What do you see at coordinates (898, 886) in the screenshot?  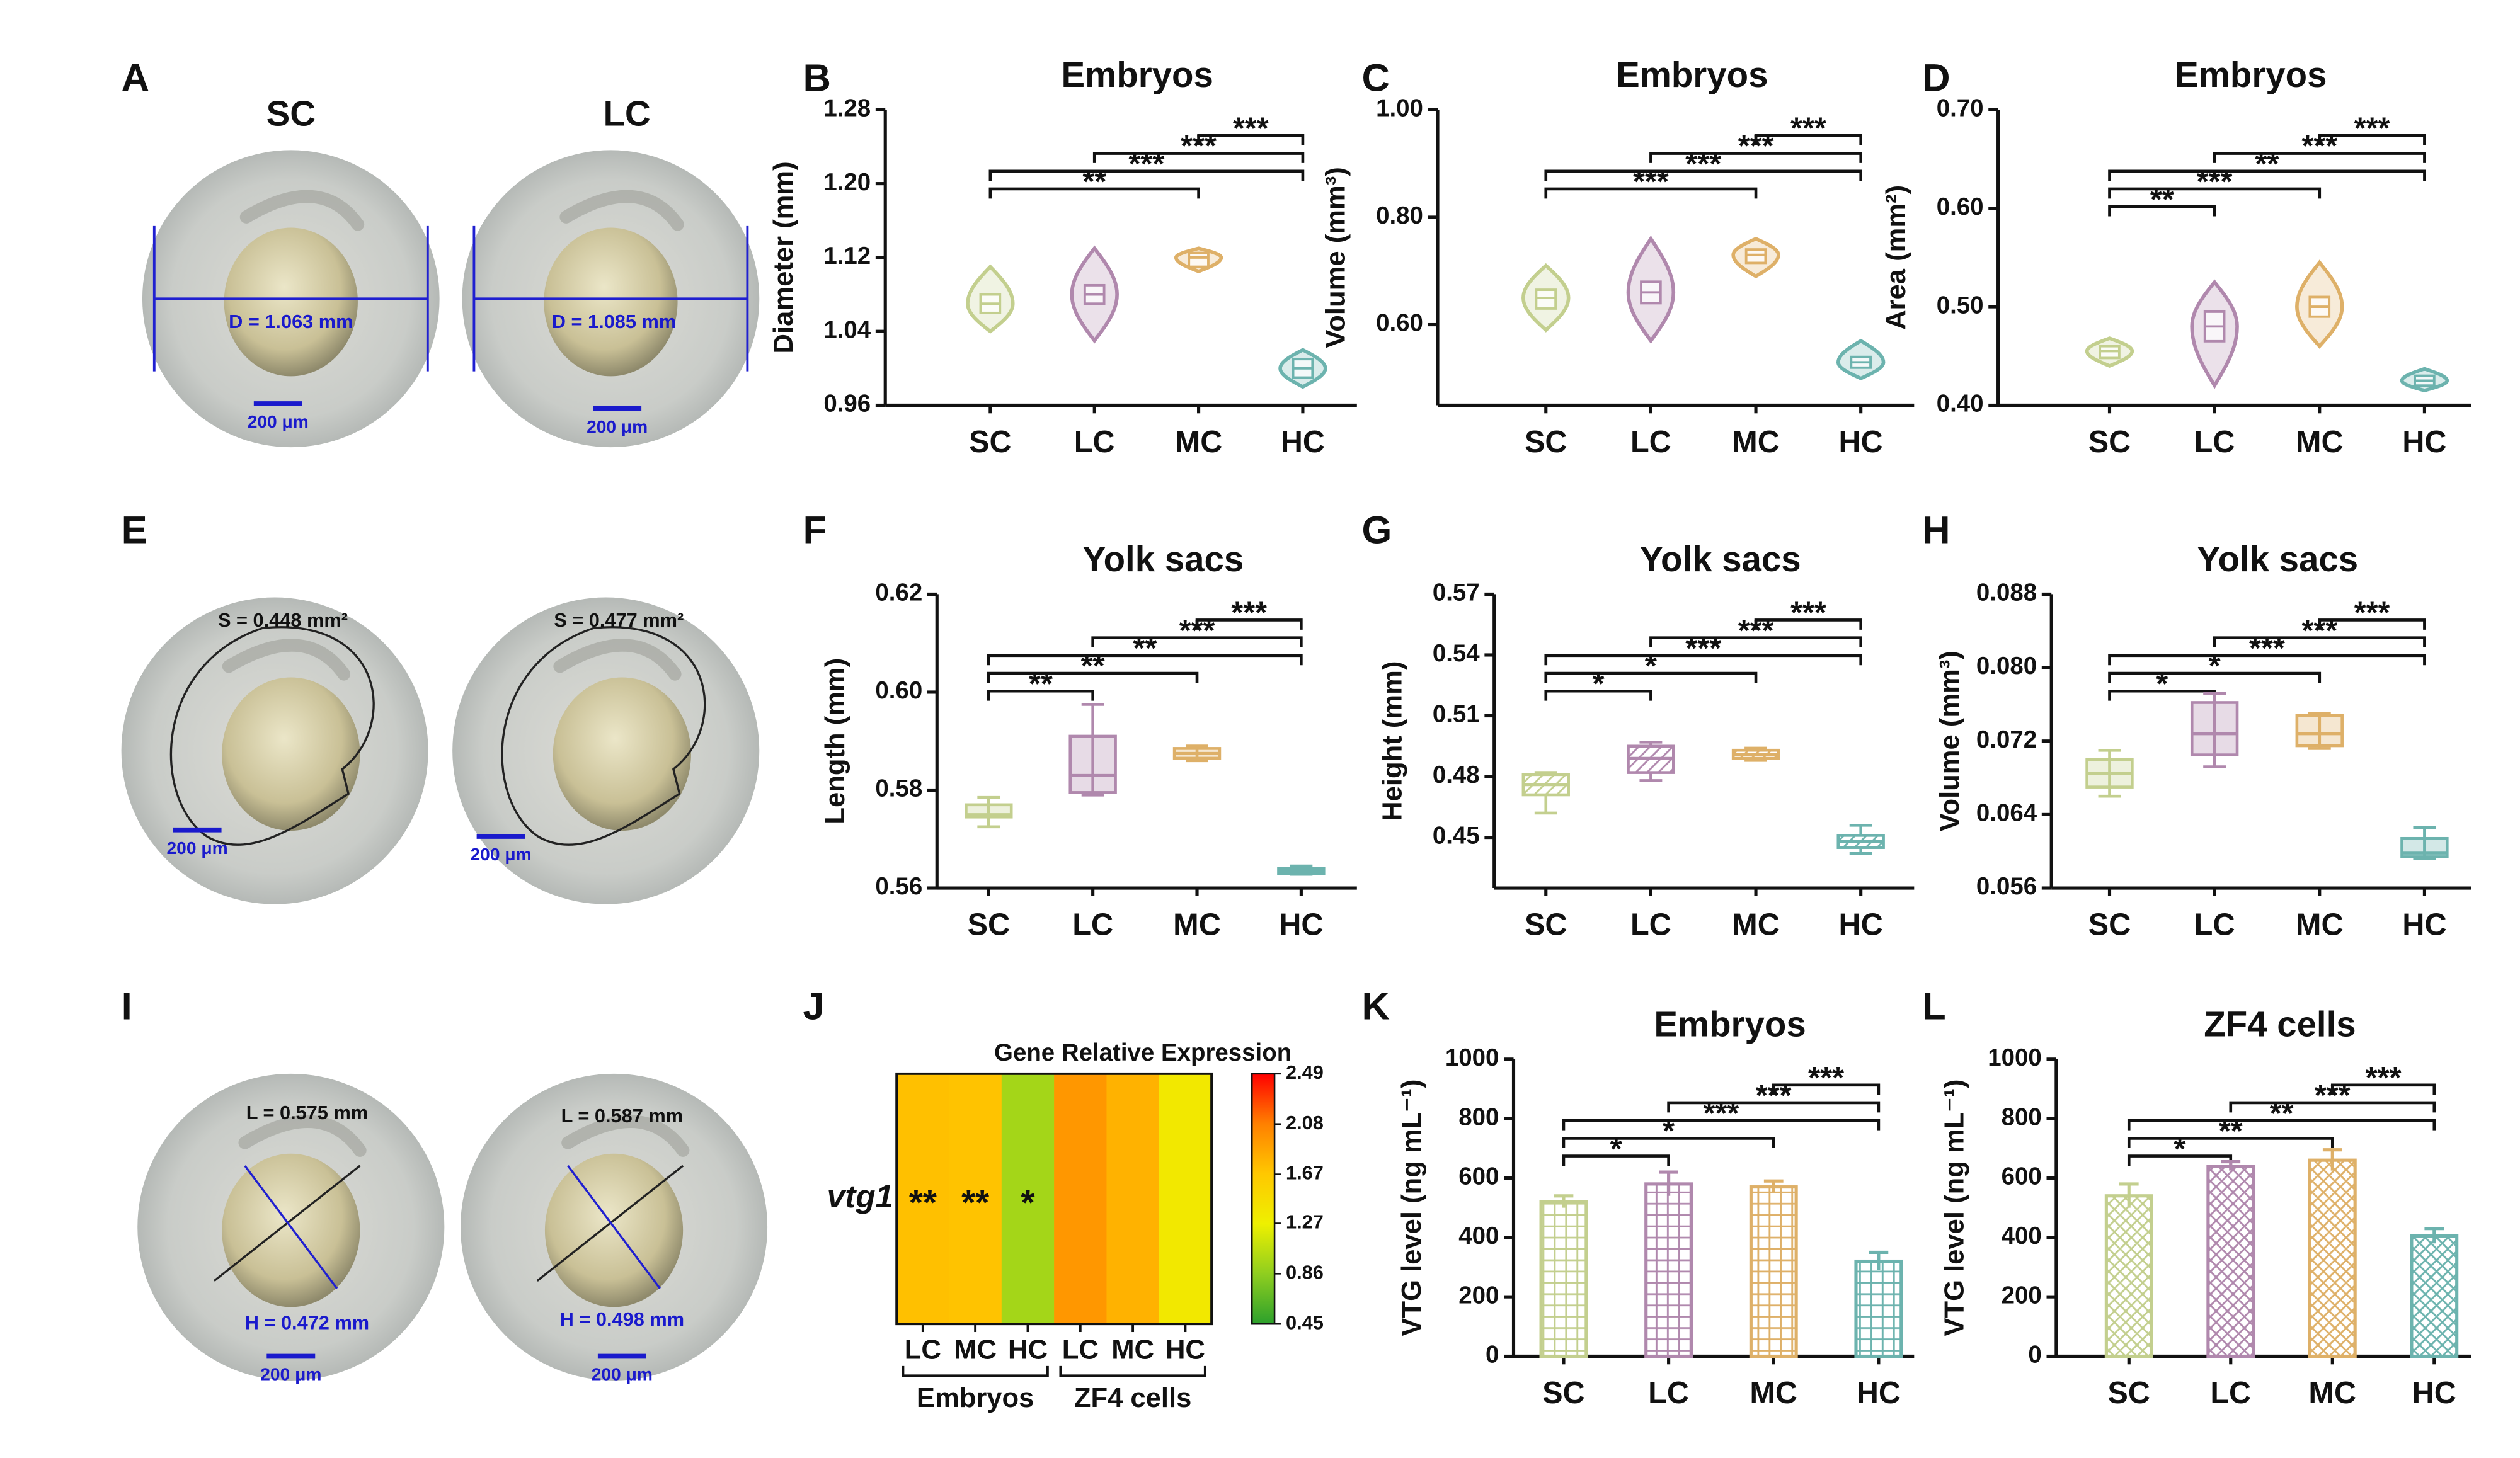 I see `y-tick-label: 0.56` at bounding box center [898, 886].